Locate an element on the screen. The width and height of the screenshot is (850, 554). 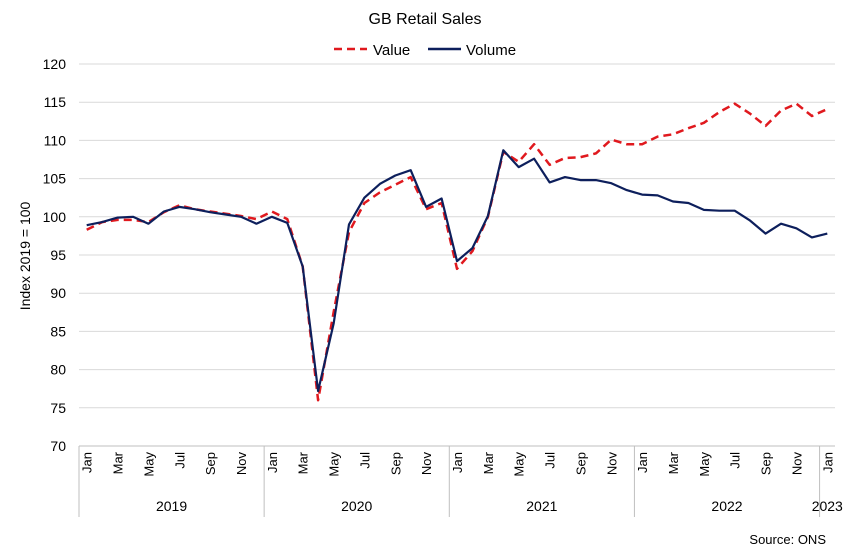
year-label: 2022 is located at coordinates (726, 506).